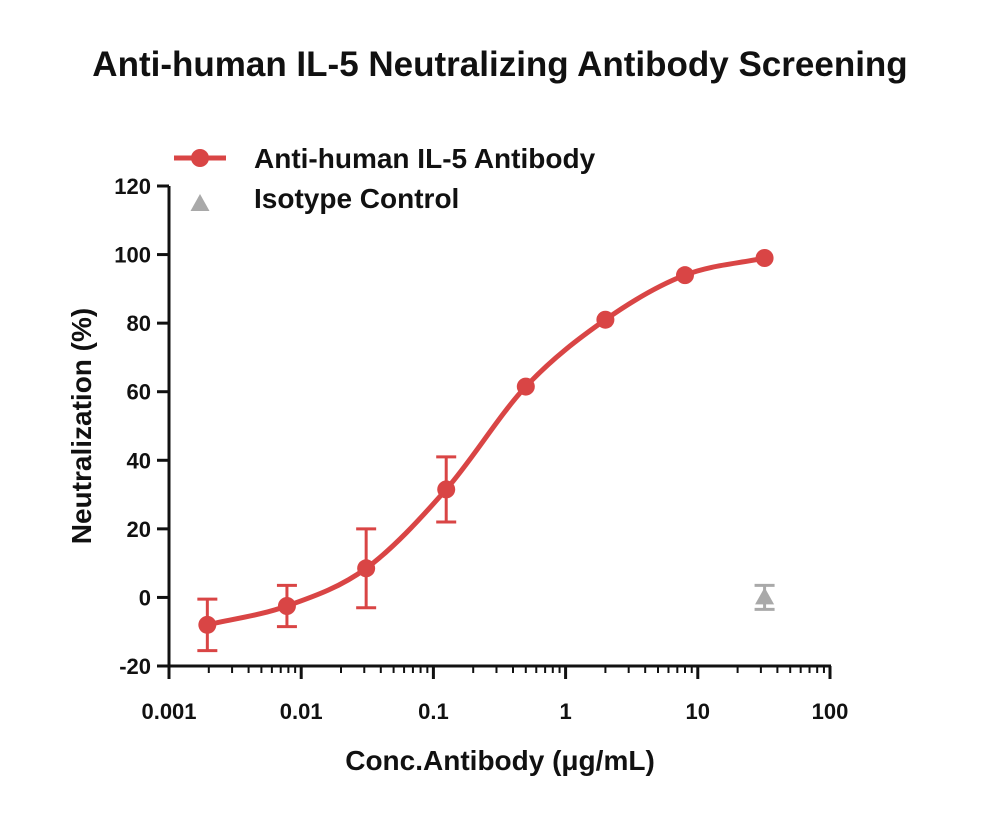 This screenshot has width=1000, height=813. What do you see at coordinates (81, 426) in the screenshot?
I see `y-axis-label: Neutralization (%)` at bounding box center [81, 426].